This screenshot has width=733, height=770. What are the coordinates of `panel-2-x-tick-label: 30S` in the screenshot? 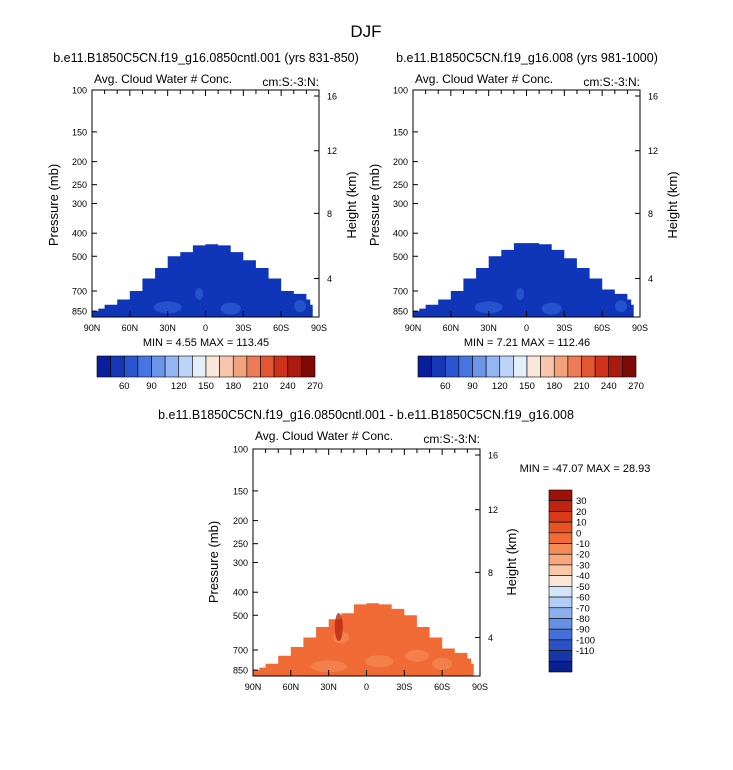 It's located at (564, 328).